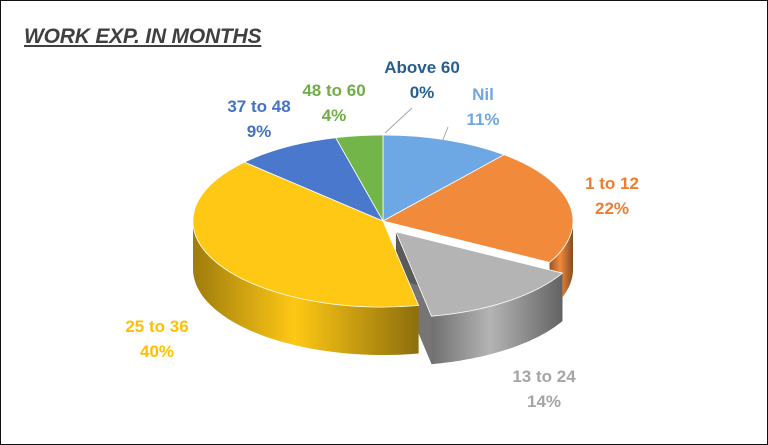 The height and width of the screenshot is (445, 768). I want to click on slice-label-37-to-48: 37 to 48 9%, so click(258, 119).